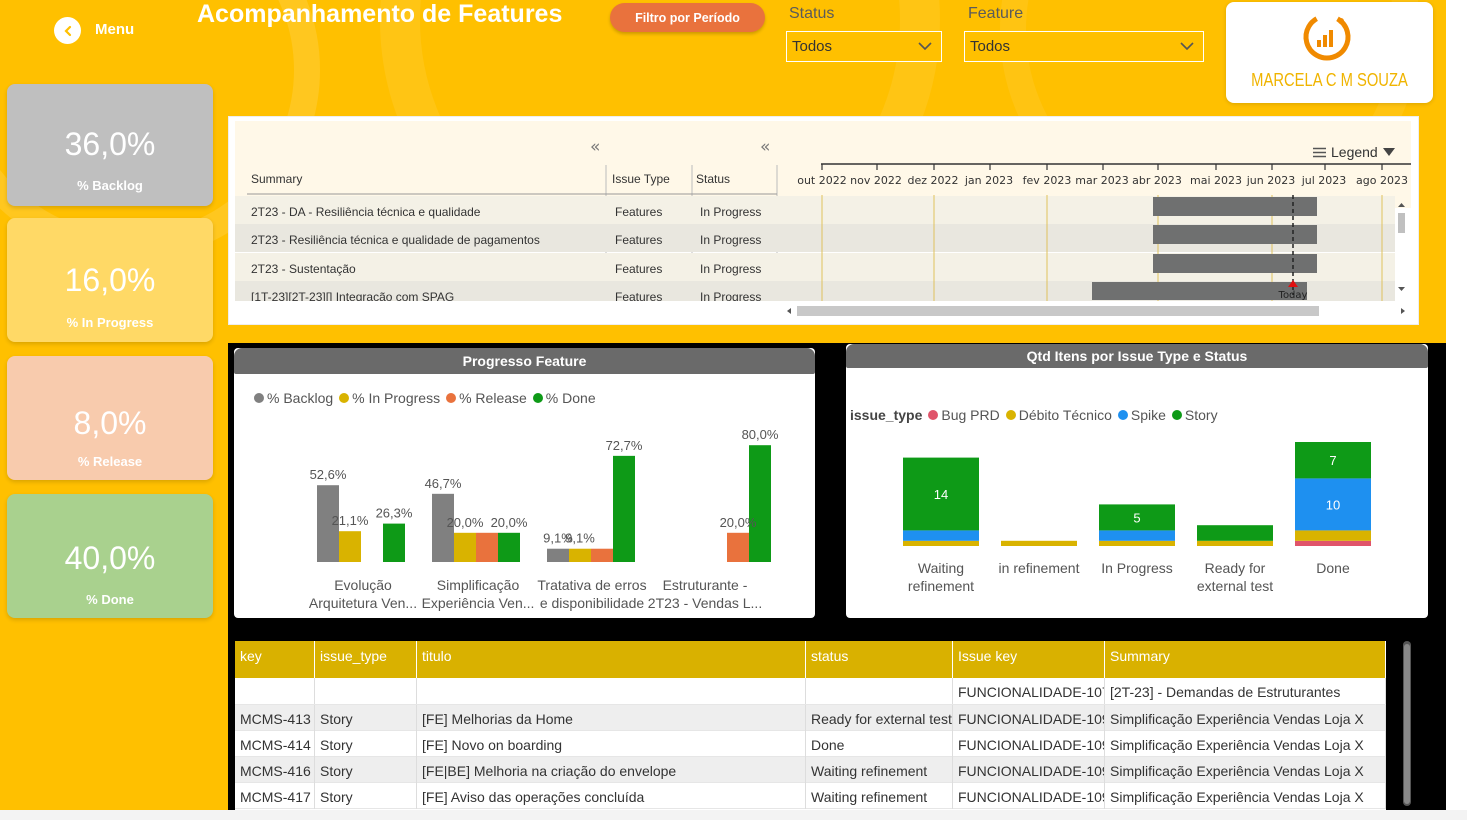 The width and height of the screenshot is (1467, 820). I want to click on table-header-key: key, so click(275, 659).